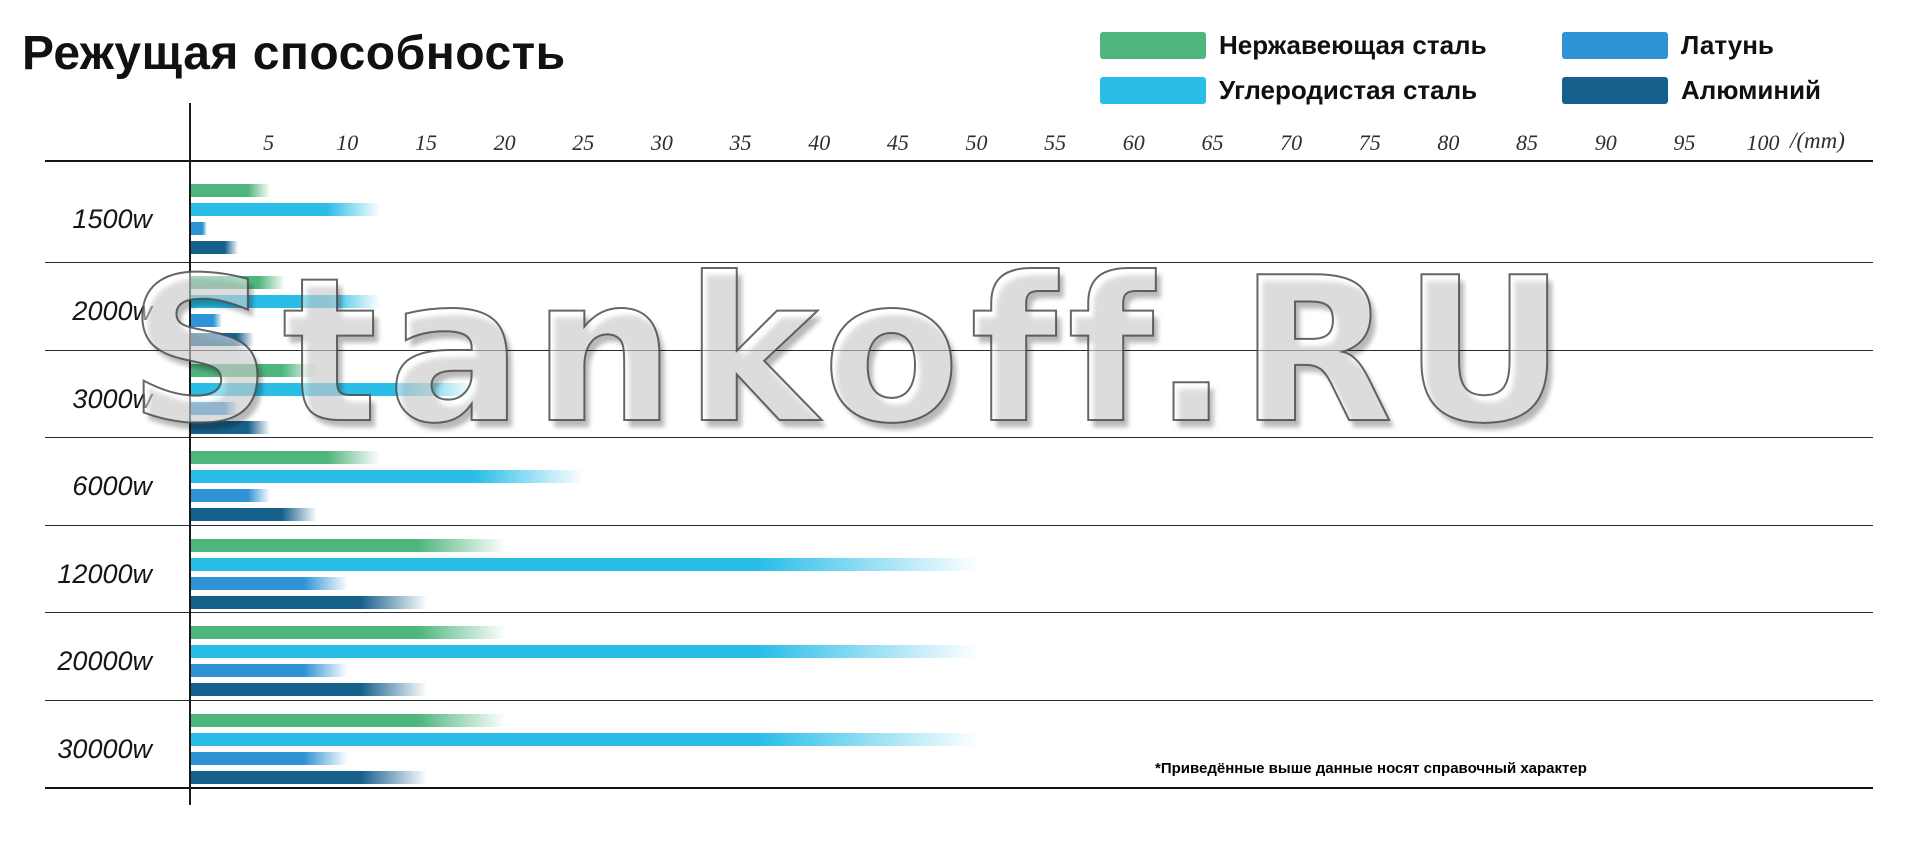  I want to click on x-axis-tick: 60, so click(1133, 142).